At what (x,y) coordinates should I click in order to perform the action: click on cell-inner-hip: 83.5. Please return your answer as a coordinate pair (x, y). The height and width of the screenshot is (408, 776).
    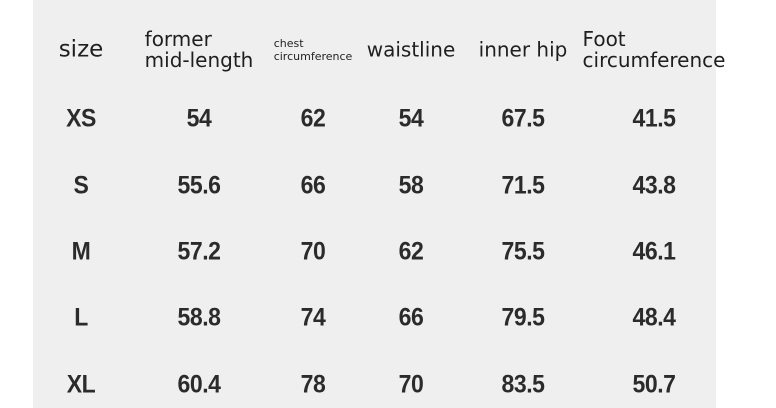
    Looking at the image, I should click on (523, 384).